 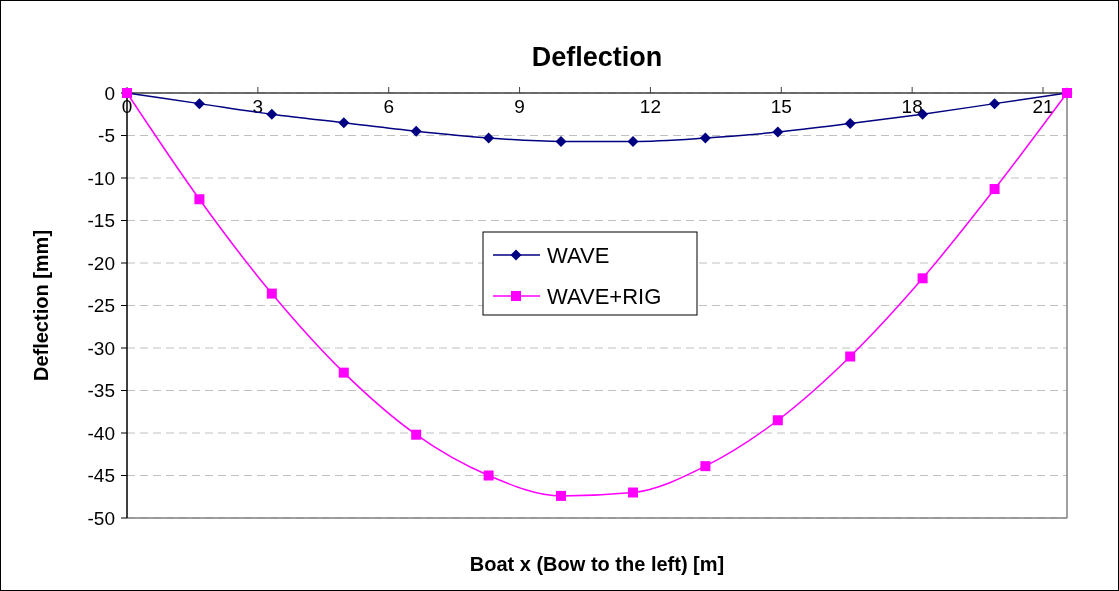 I want to click on y-tick-label: -25, so click(x=101, y=306).